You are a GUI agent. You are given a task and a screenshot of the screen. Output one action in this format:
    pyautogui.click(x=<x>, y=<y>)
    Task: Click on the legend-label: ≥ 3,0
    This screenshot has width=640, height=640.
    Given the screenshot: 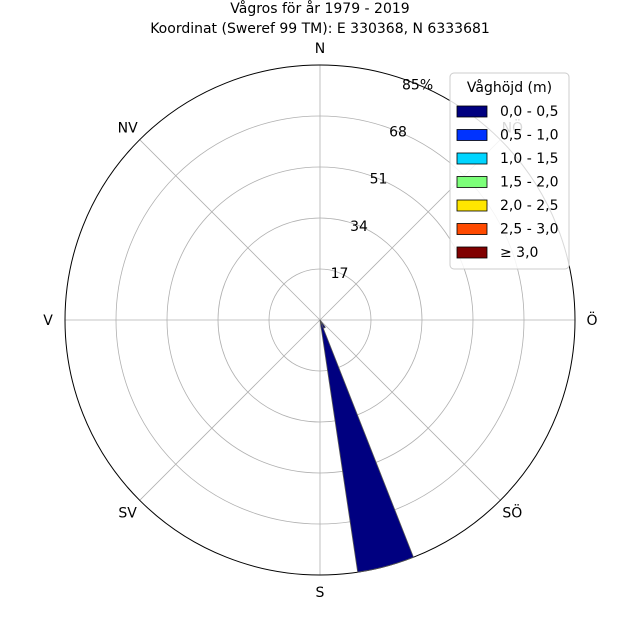 What is the action you would take?
    pyautogui.click(x=519, y=253)
    